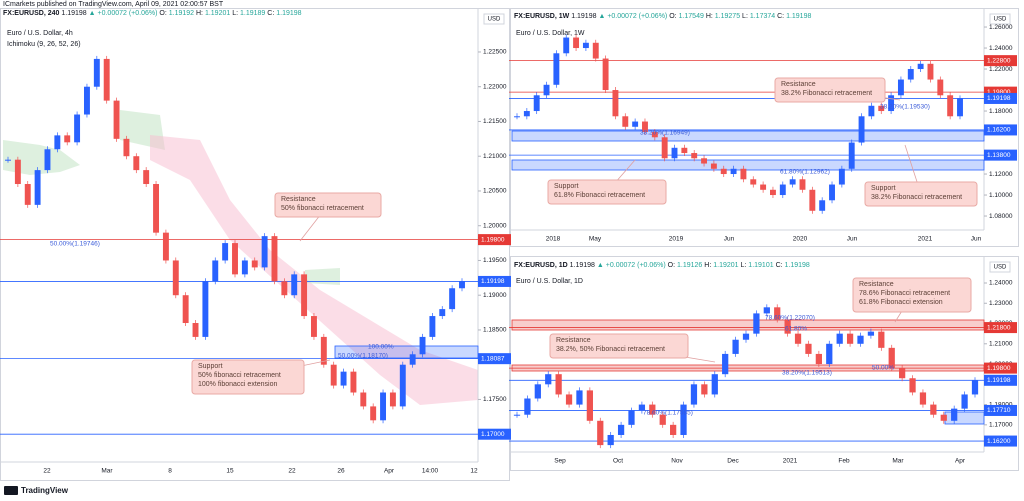 The width and height of the screenshot is (1024, 501). What do you see at coordinates (381, 347) in the screenshot?
I see `fib-label: 100.00%` at bounding box center [381, 347].